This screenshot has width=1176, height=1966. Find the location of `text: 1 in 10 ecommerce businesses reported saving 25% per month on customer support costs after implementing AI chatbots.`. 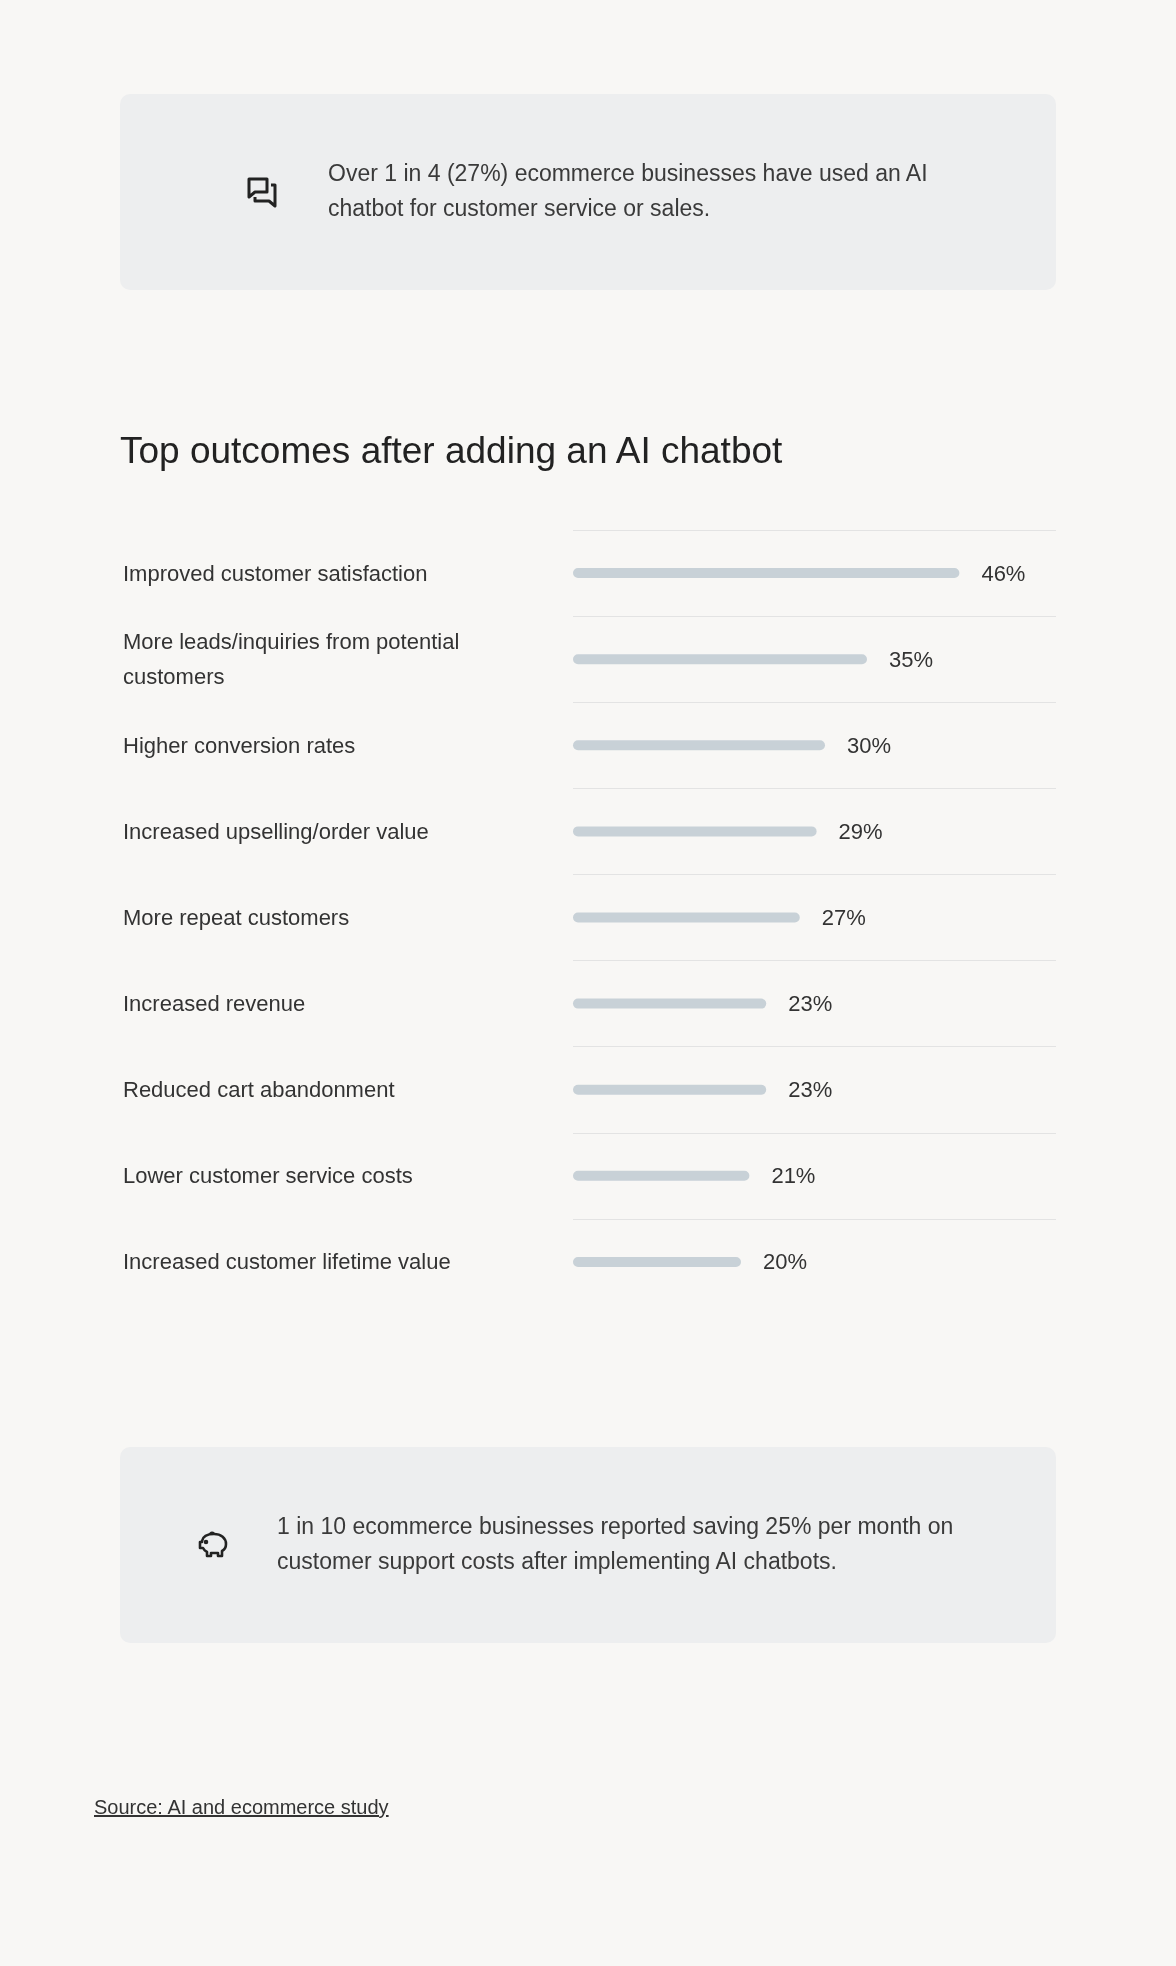

text: 1 in 10 ecommerce businesses reported saving 25% per month on customer support costs after implementing AI chatbots. is located at coordinates (616, 1544).